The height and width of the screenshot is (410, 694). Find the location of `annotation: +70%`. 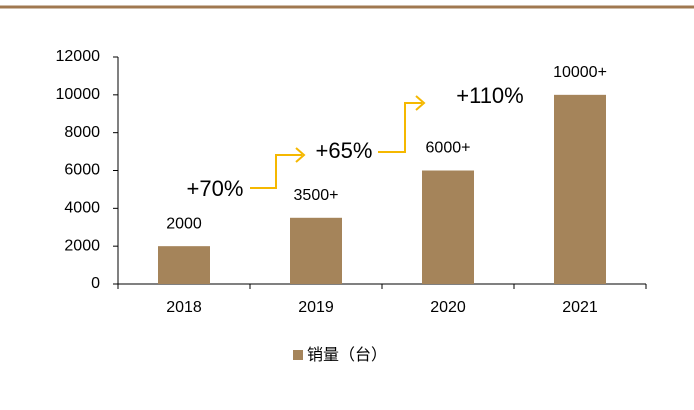

annotation: +70% is located at coordinates (215, 188).